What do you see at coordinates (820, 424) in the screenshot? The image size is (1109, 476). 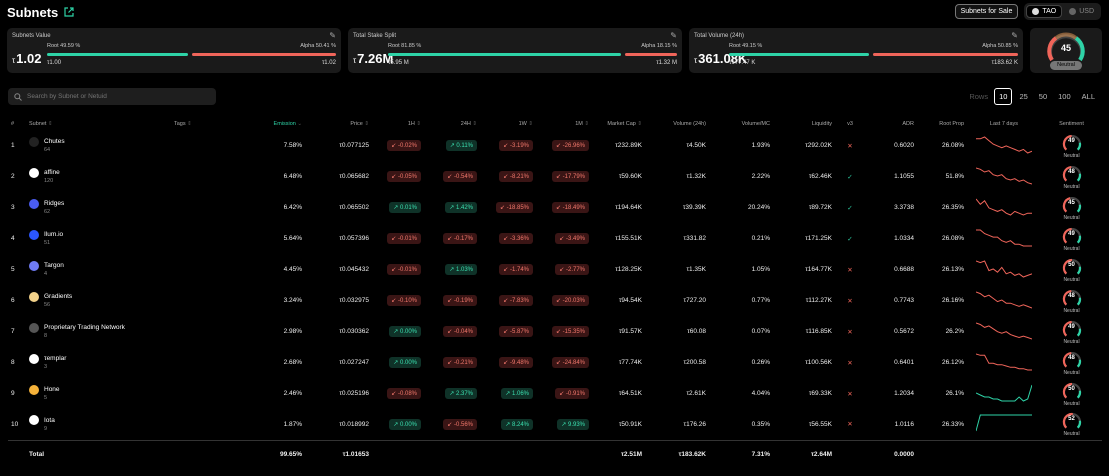 I see `liquidity-cell: τ56.55K` at bounding box center [820, 424].